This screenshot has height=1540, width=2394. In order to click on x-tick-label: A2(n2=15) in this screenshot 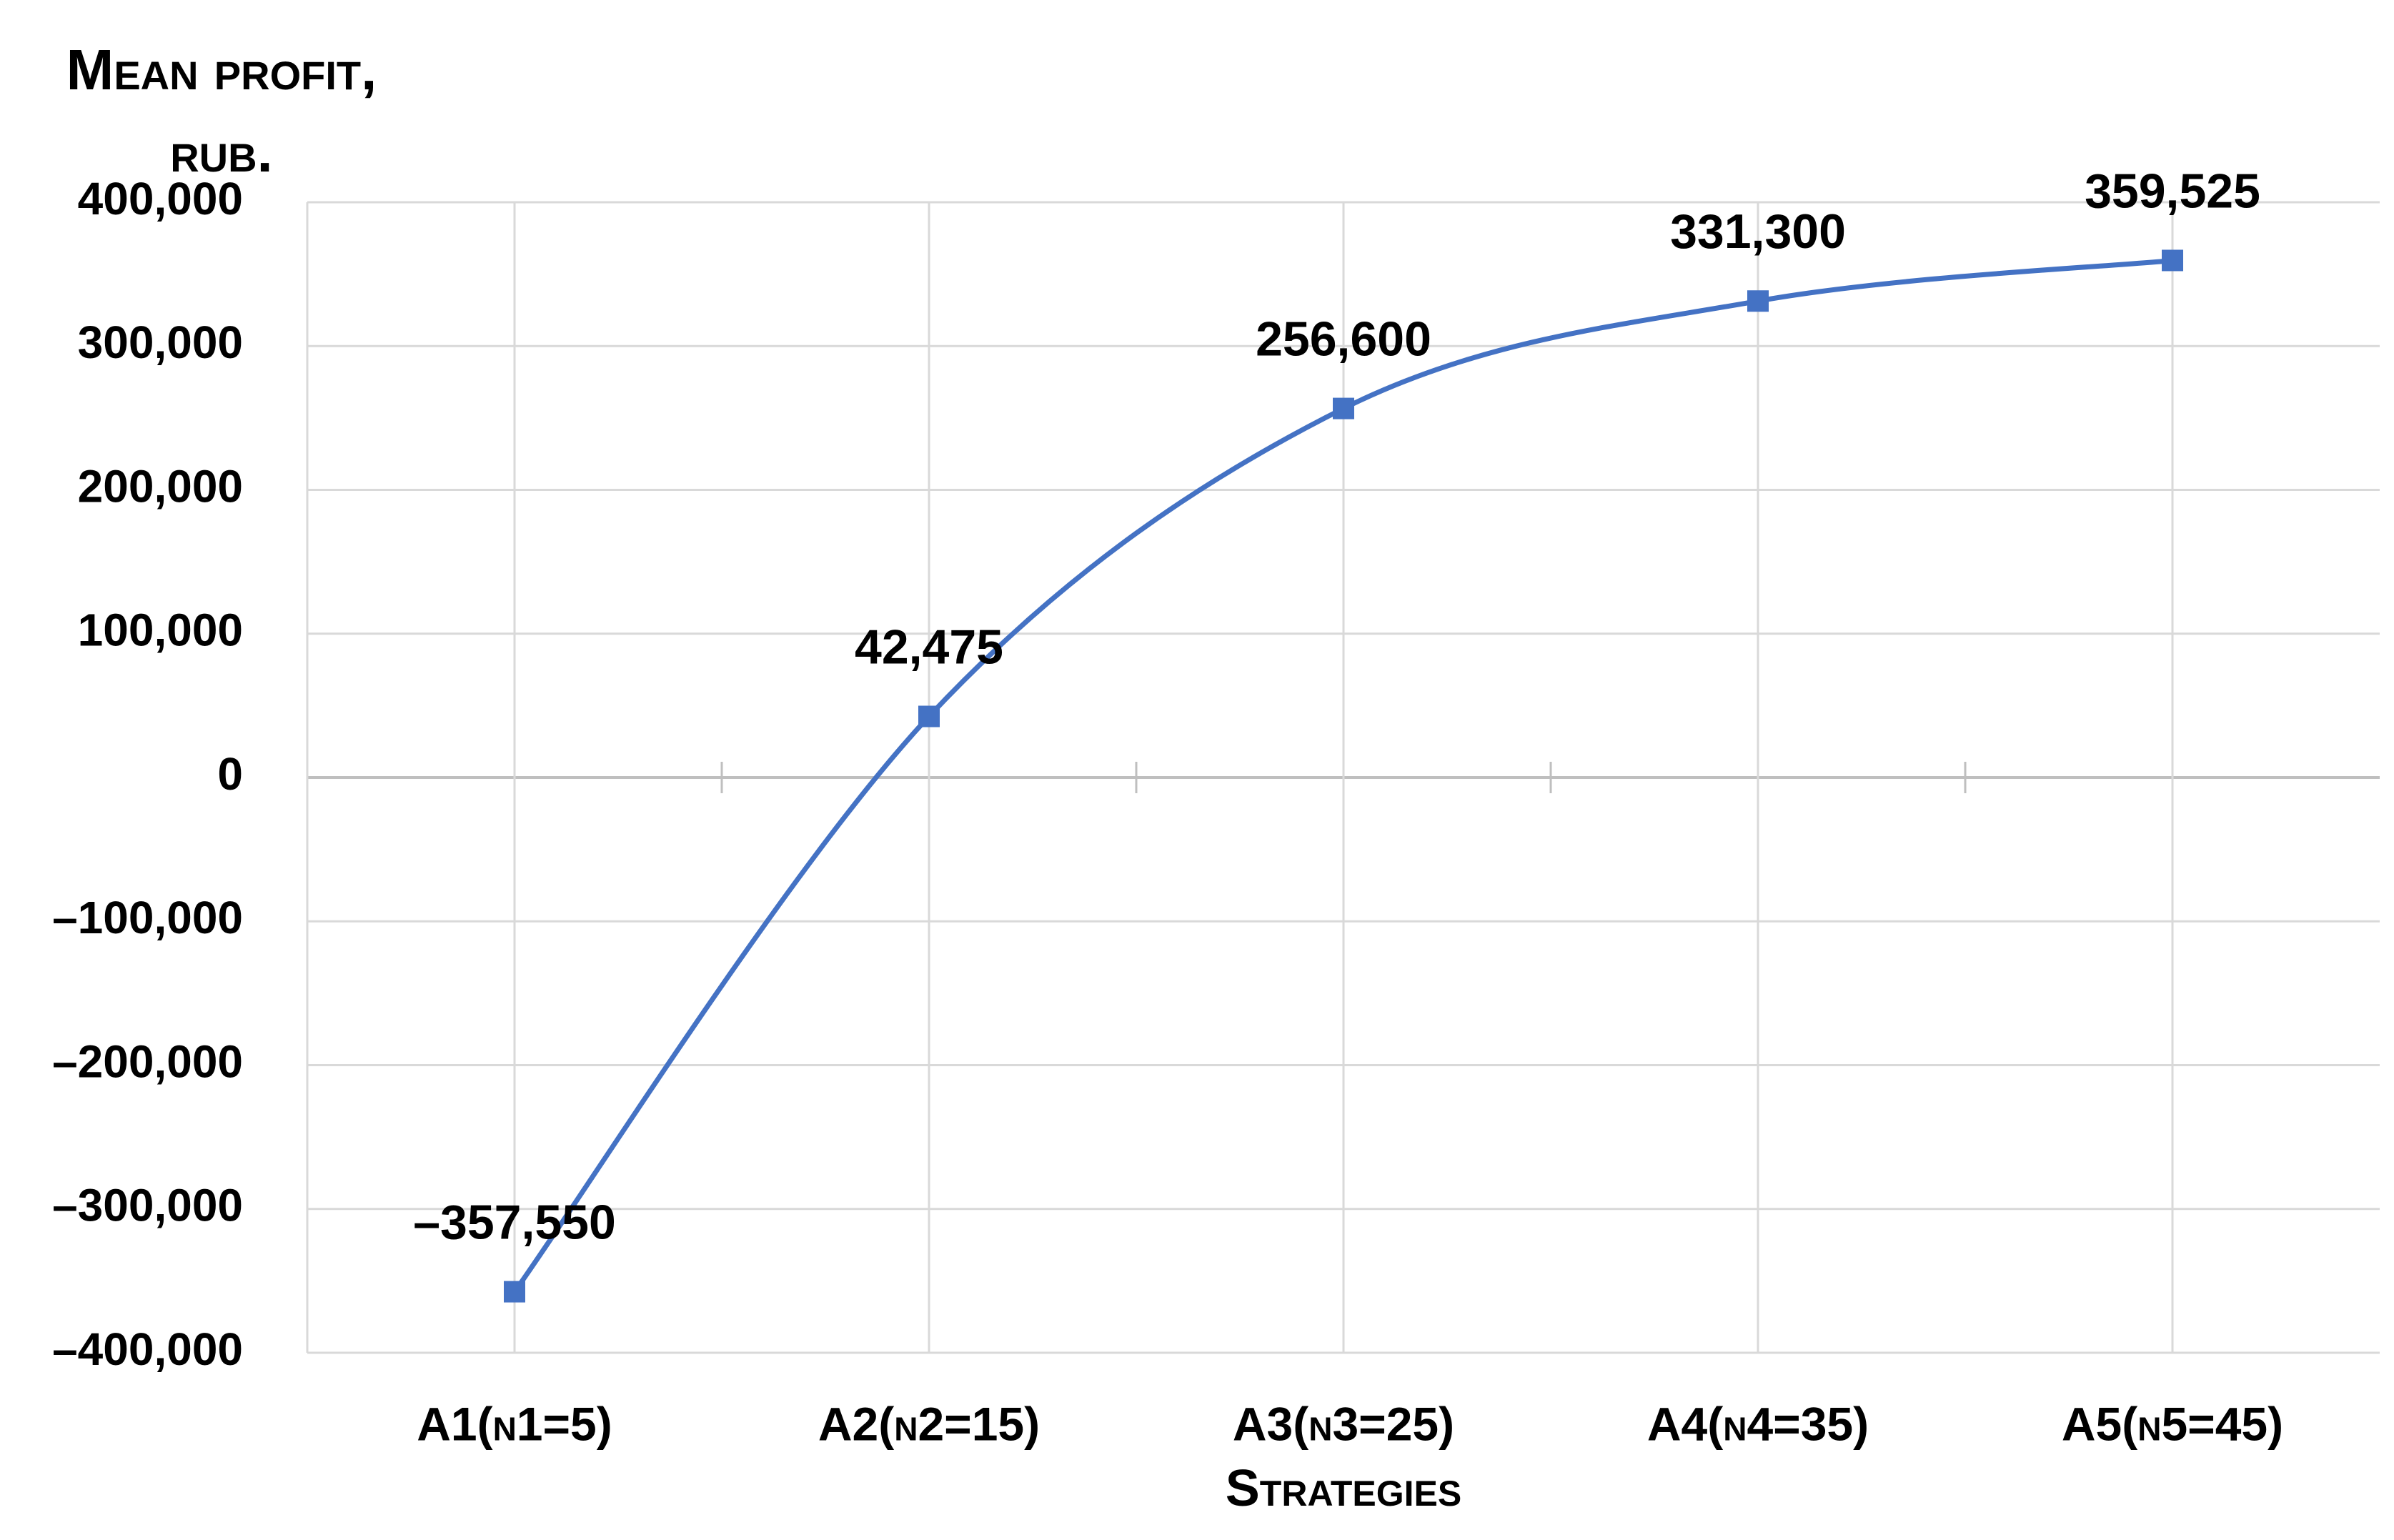, I will do `click(929, 1423)`.